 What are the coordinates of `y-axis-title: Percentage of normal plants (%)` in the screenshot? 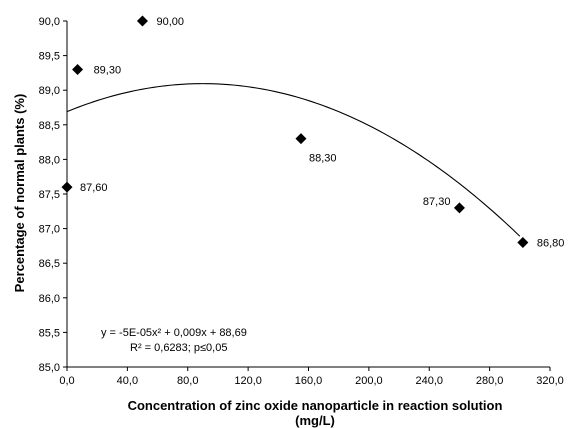 It's located at (19, 193).